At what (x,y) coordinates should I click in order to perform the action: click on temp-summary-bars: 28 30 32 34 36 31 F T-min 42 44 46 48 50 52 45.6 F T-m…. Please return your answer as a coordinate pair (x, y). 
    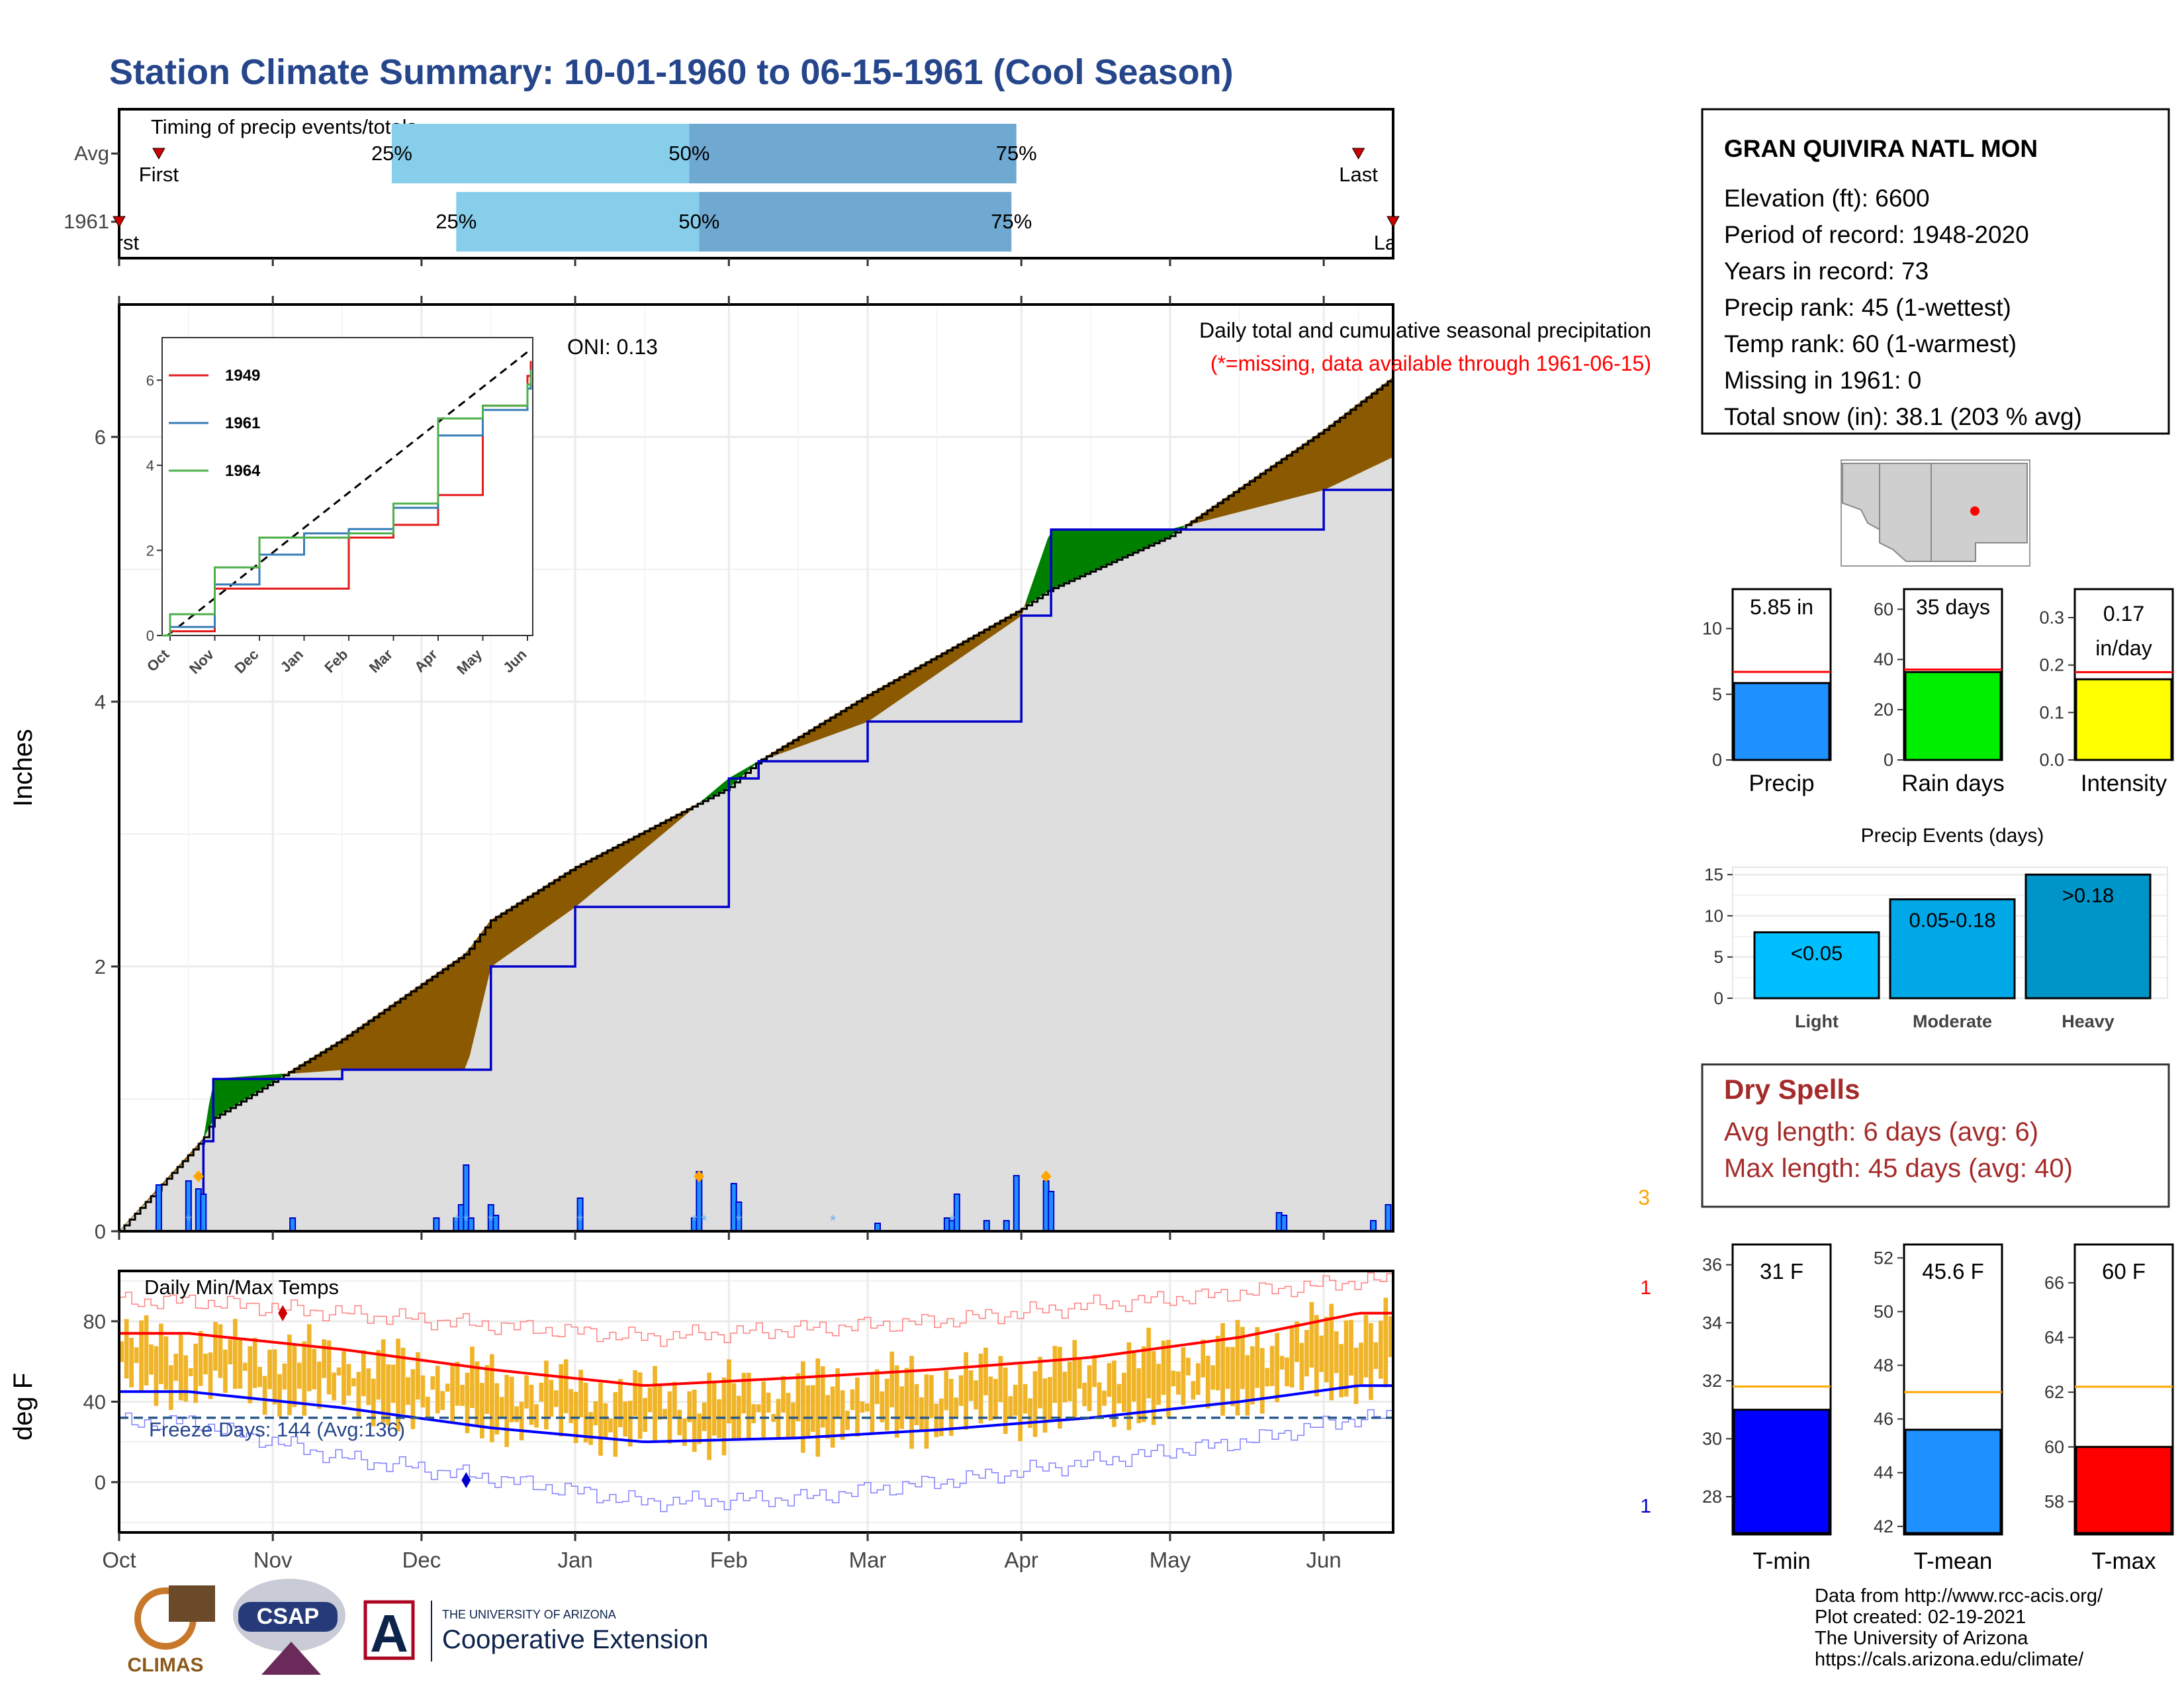
    Looking at the image, I should click on (1938, 1408).